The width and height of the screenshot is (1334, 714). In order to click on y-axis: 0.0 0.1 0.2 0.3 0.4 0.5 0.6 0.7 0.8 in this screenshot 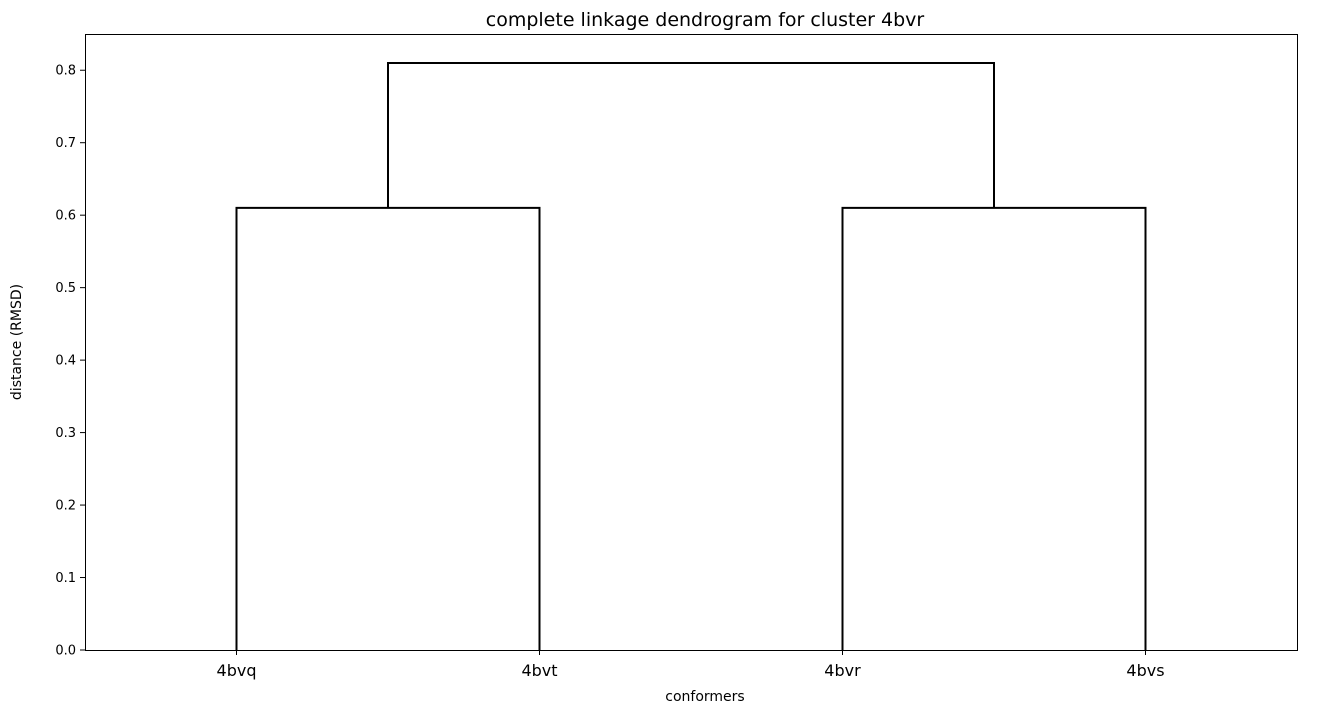, I will do `click(70, 361)`.